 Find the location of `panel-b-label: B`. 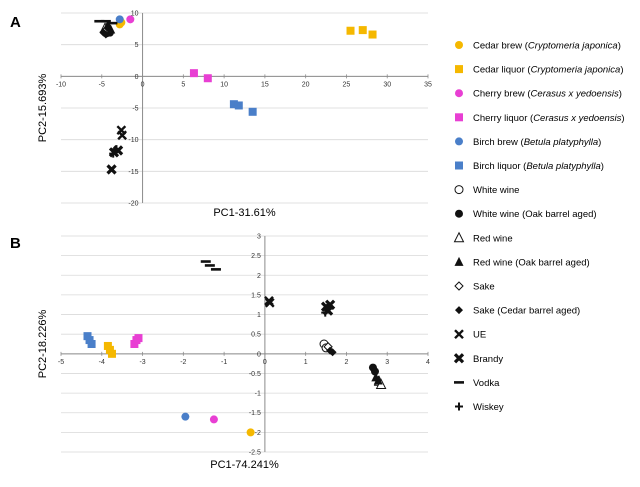

panel-b-label: B is located at coordinates (15, 243).